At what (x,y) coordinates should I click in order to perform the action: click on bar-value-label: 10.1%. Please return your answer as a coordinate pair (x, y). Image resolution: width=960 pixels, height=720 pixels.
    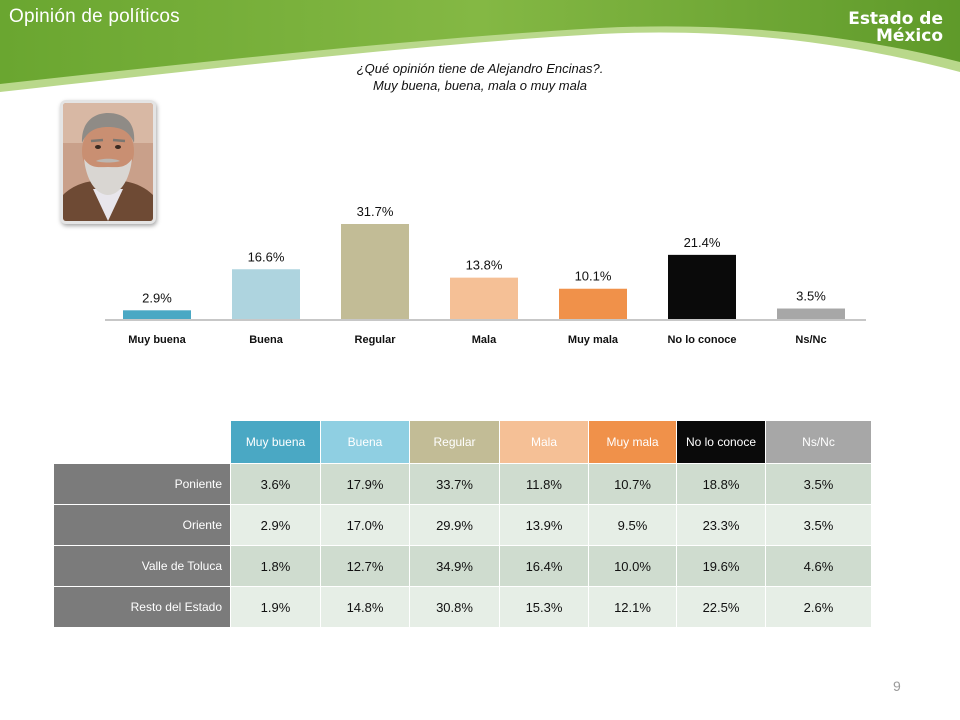
    Looking at the image, I should click on (593, 276).